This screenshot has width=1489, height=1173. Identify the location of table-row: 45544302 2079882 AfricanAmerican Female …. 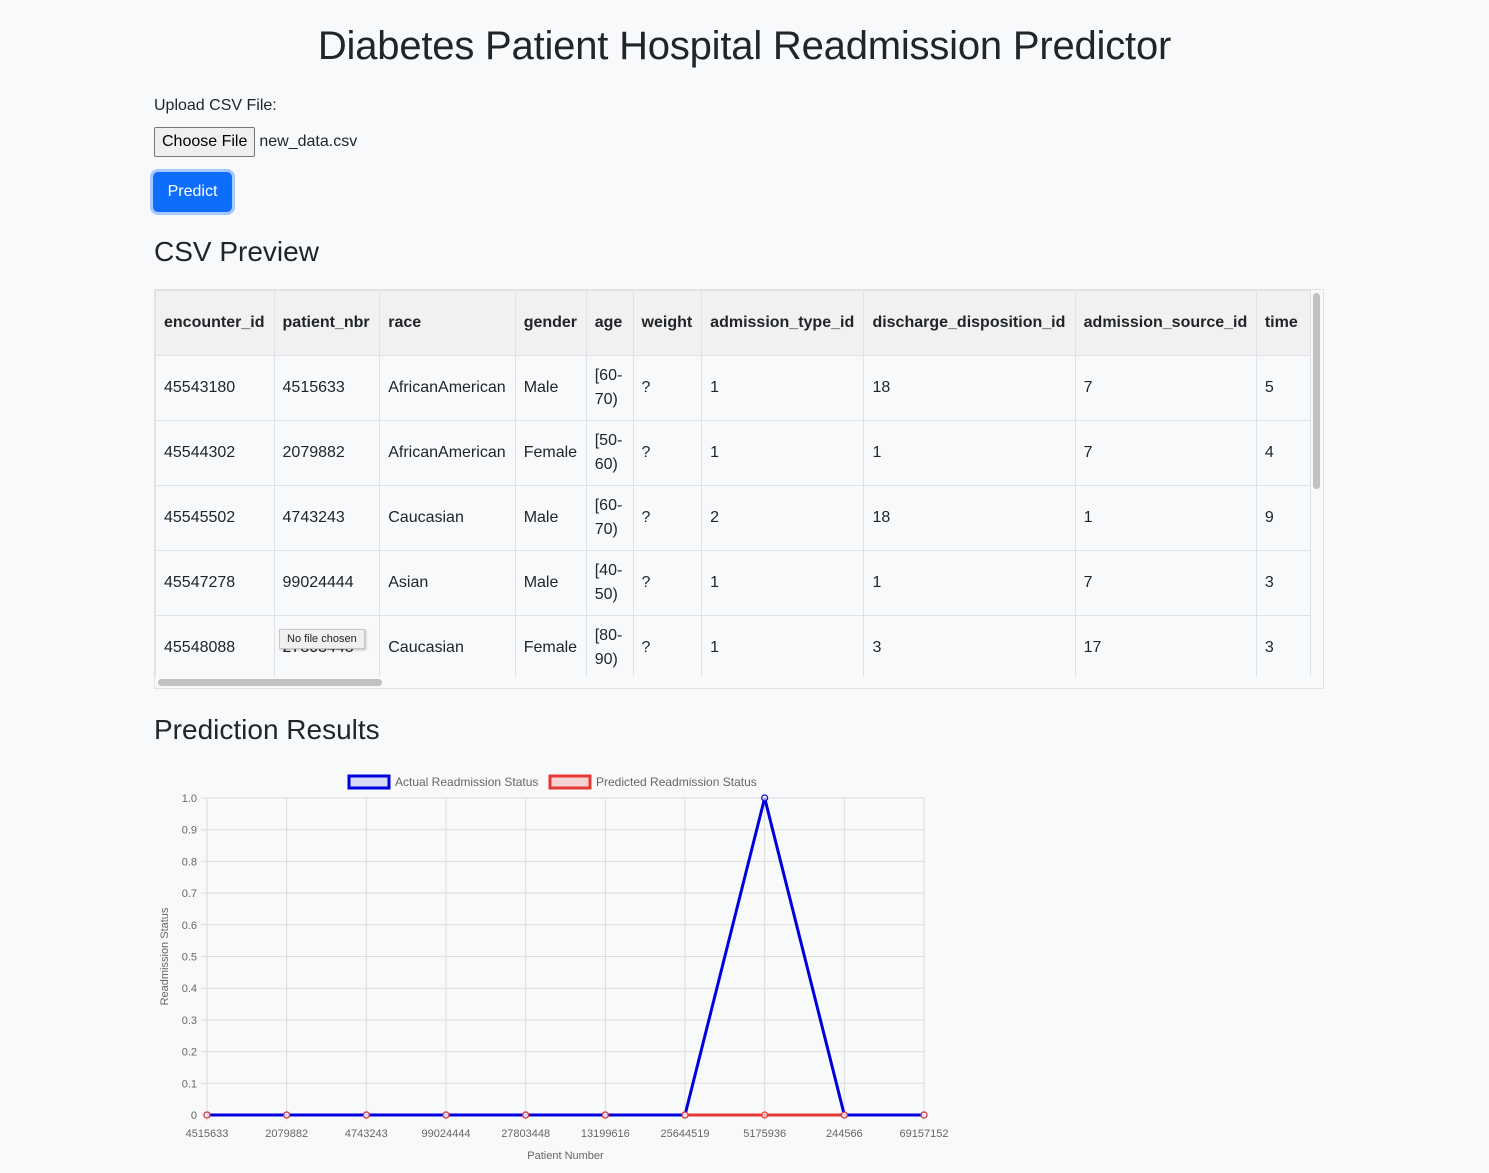
(733, 453).